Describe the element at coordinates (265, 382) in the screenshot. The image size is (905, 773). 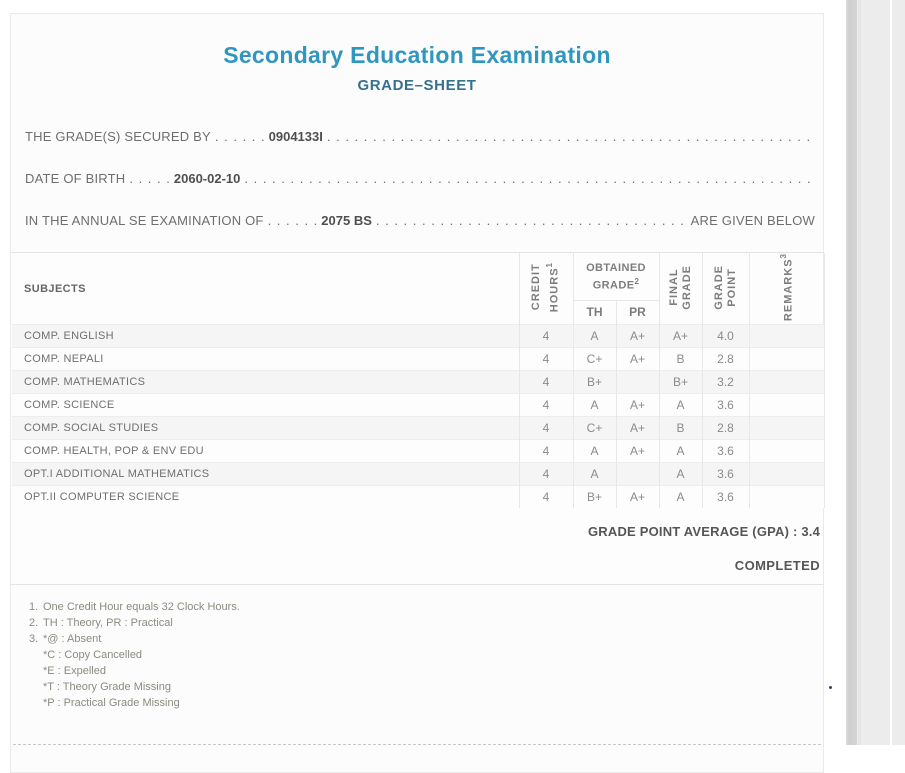
I see `subject-cell: COMP. MATHEMATICS` at that location.